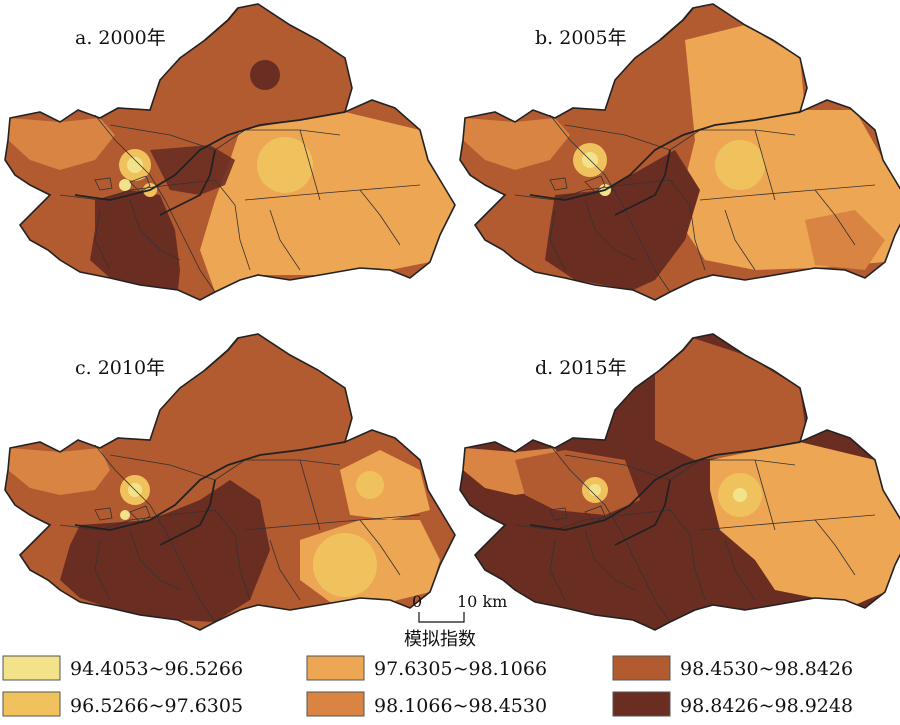 The height and width of the screenshot is (725, 900). What do you see at coordinates (120, 368) in the screenshot?
I see `panel-title-c: c. 2010年` at bounding box center [120, 368].